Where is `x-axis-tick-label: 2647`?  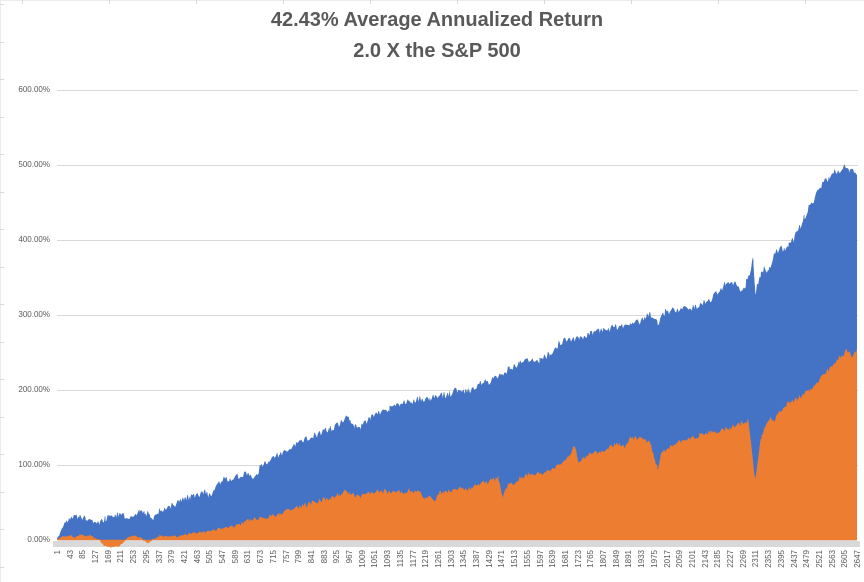 x-axis-tick-label: 2647 is located at coordinates (857, 559).